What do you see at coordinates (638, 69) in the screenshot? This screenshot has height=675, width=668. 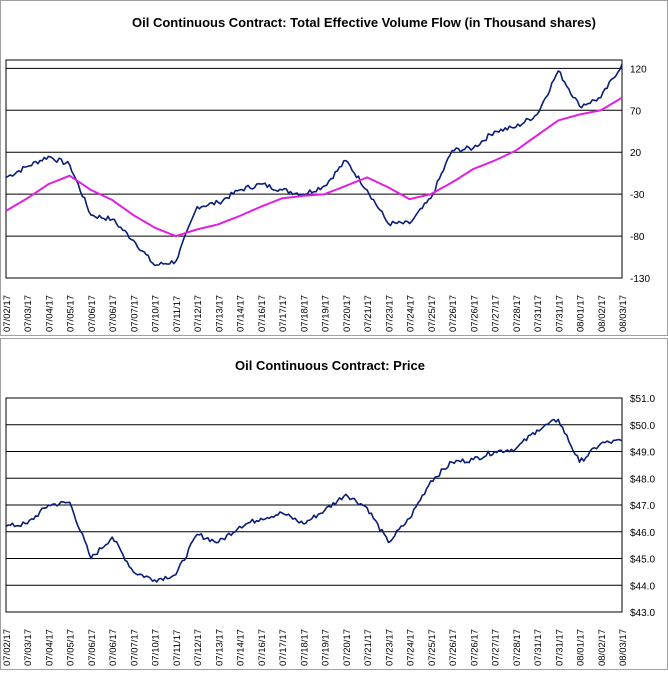 I see `y-tick-label: 120` at bounding box center [638, 69].